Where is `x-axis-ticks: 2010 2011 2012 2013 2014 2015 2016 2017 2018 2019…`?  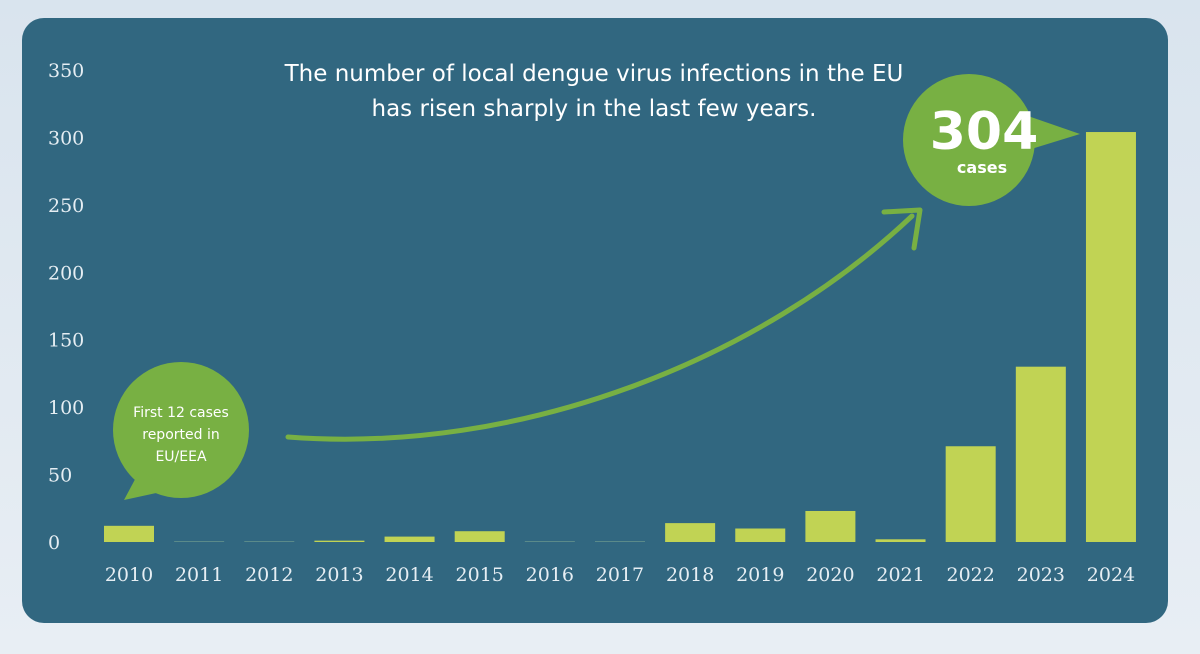 x-axis-ticks: 2010 2011 2012 2013 2014 2015 2016 2017 2018 2019… is located at coordinates (620, 575).